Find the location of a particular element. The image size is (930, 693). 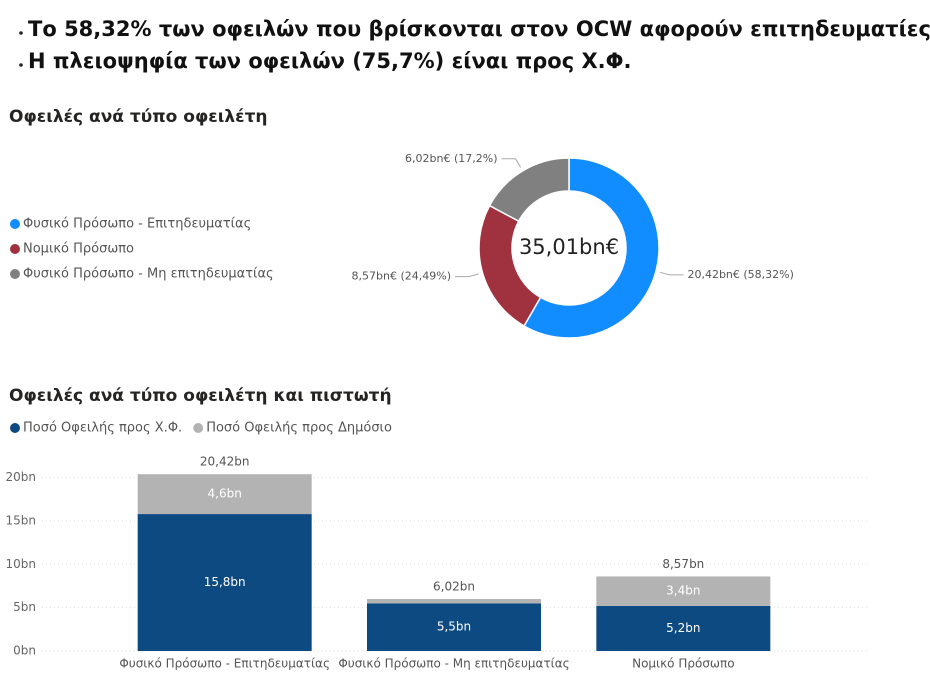

data-label: 8,57bn€ (24,49%) is located at coordinates (401, 276).